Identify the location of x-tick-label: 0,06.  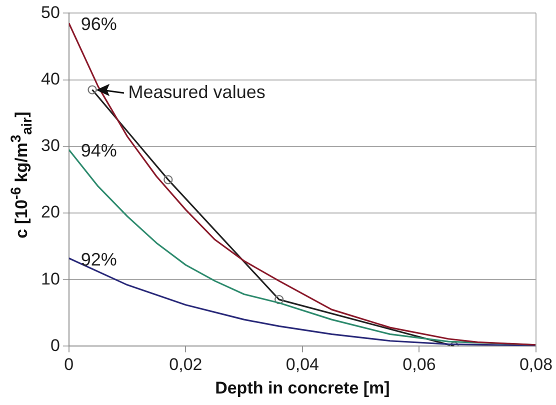
(419, 364).